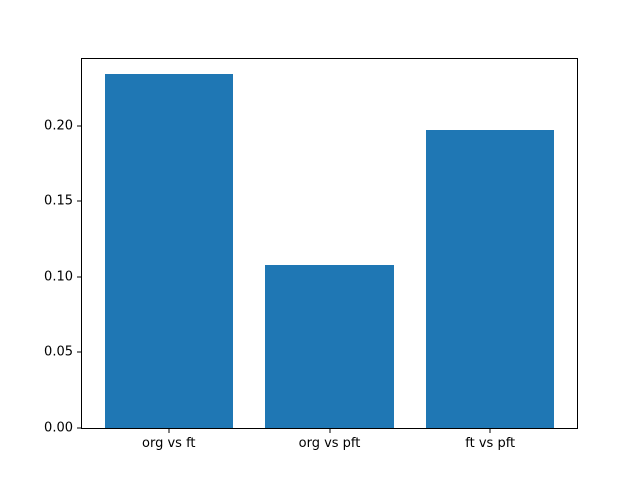  I want to click on x-tick-label: org vs pft, so click(329, 443).